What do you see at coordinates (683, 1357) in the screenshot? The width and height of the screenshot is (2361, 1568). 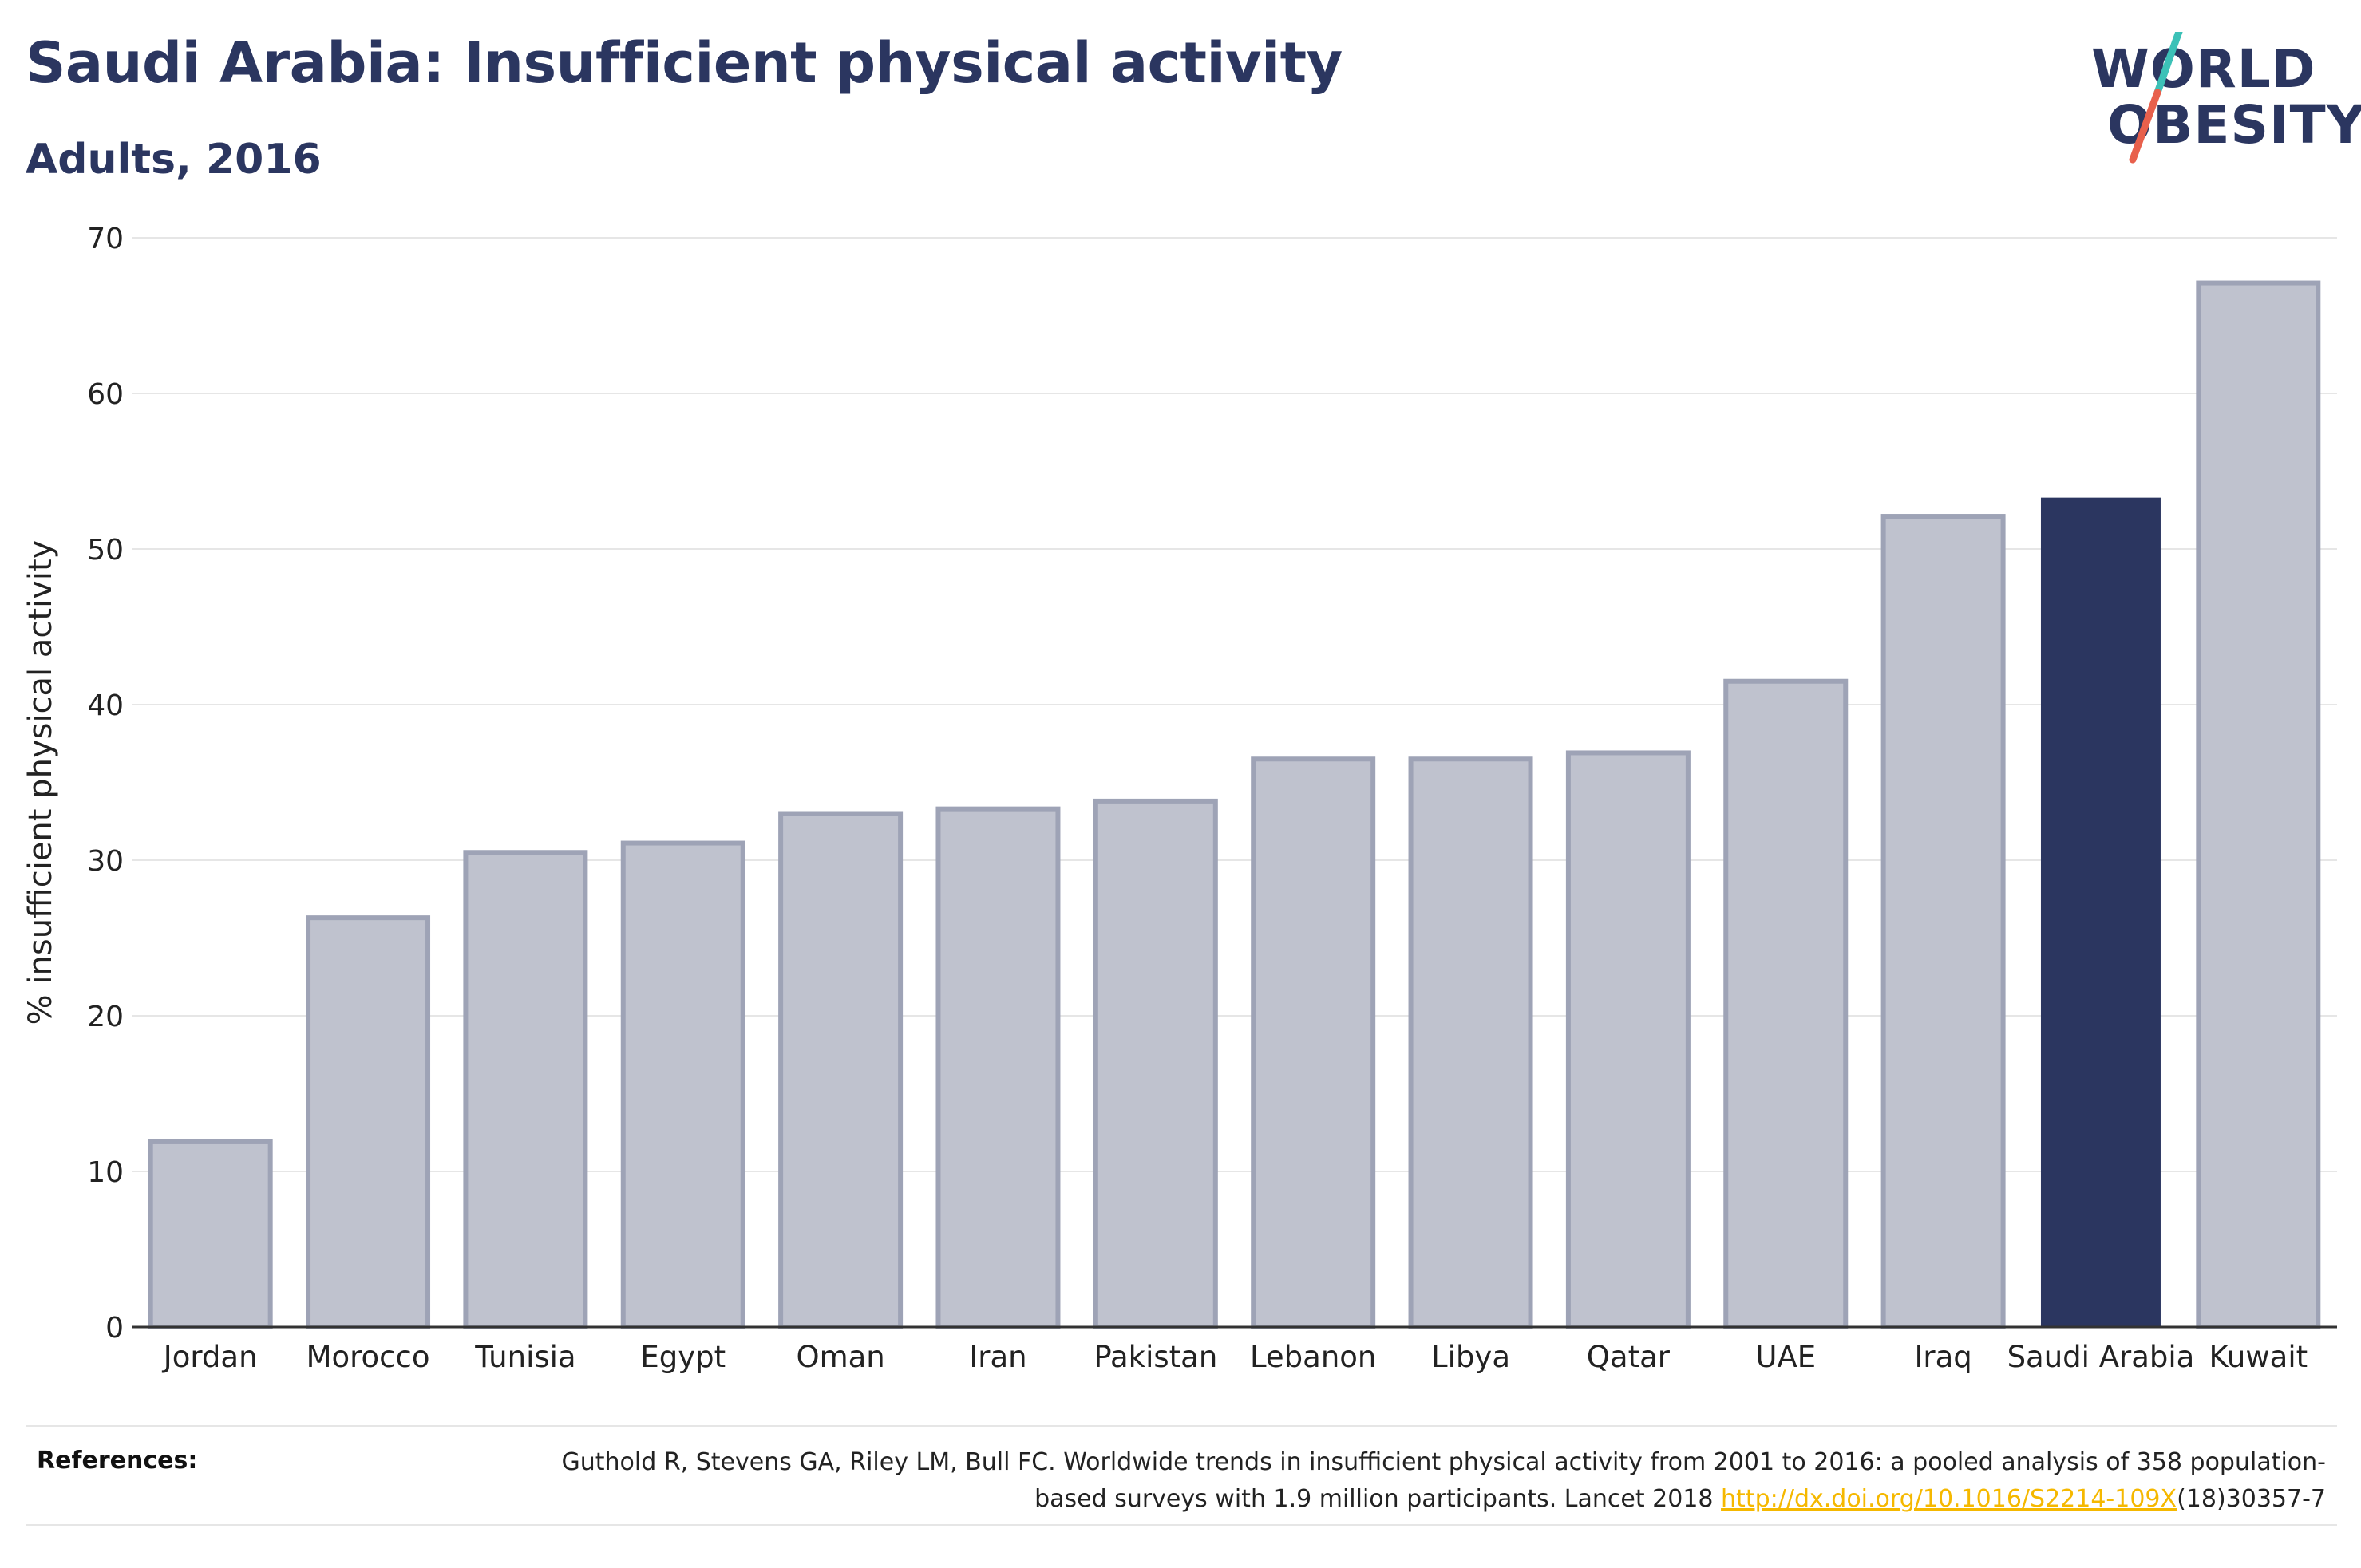 I see `x-tick-label: Egypt` at bounding box center [683, 1357].